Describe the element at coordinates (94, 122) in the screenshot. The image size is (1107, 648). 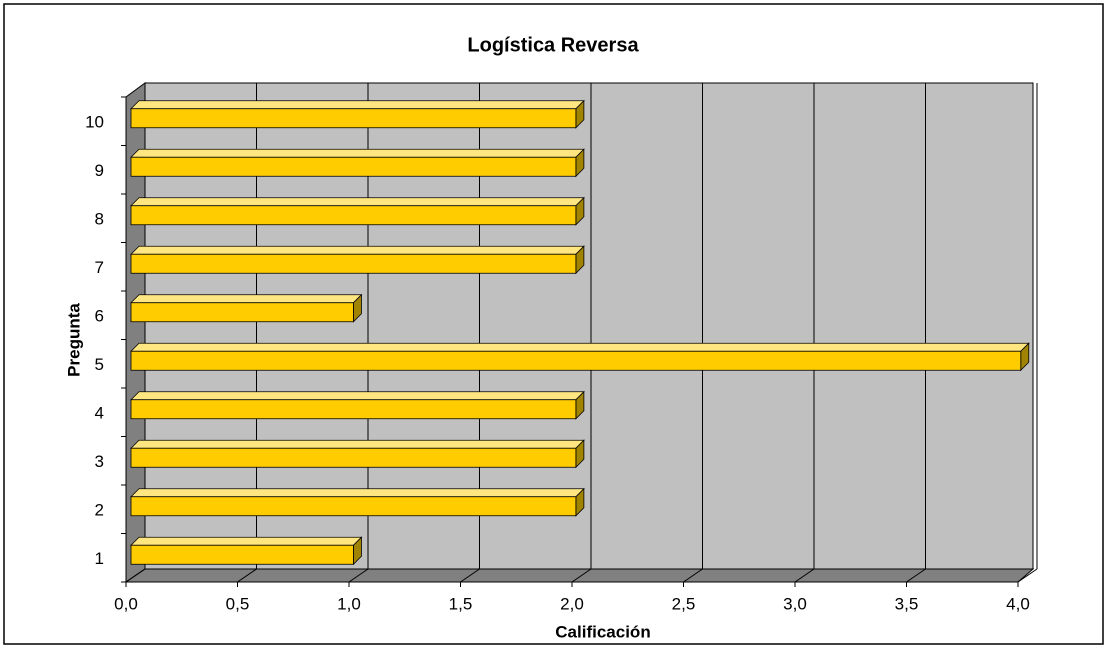
I see `y-tick-label: 10` at that location.